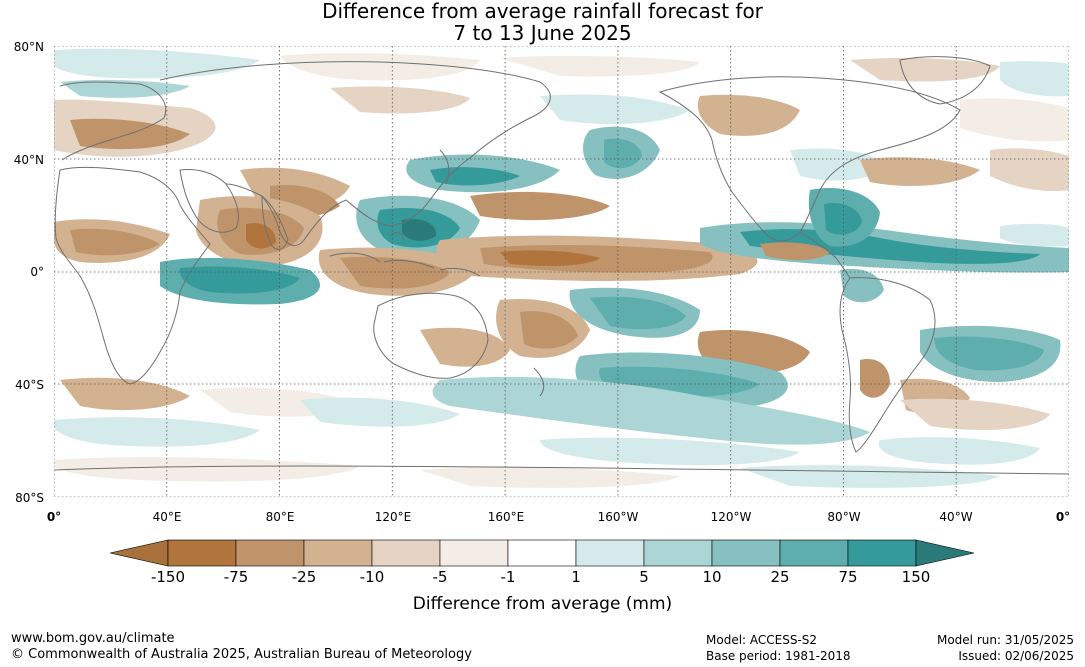 Image resolution: width=1085 pixels, height=667 pixels. Describe the element at coordinates (1063, 517) in the screenshot. I see `lon-label-0-right: 0°` at that location.